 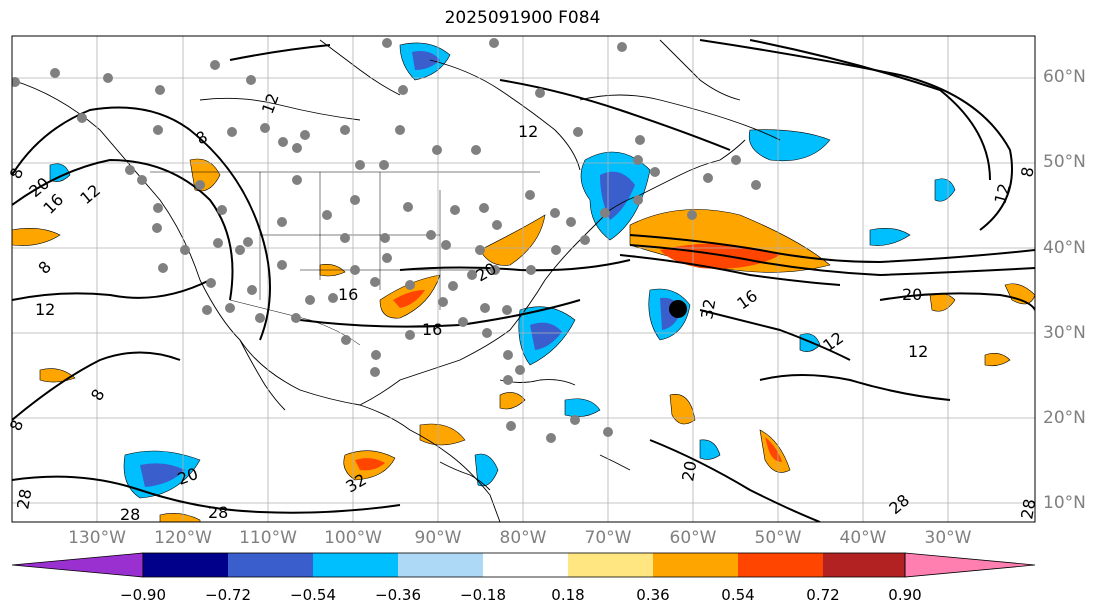 What do you see at coordinates (1027, 171) in the screenshot?
I see `contour-label: 8` at bounding box center [1027, 171].